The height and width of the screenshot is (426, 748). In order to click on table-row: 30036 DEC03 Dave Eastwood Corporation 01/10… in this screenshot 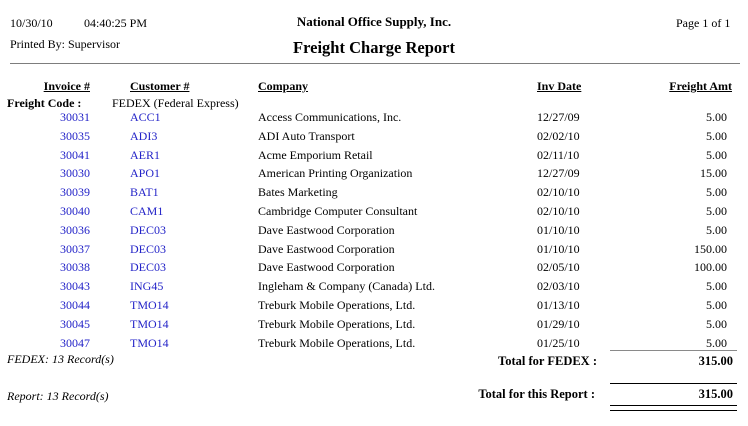, I will do `click(363, 230)`.